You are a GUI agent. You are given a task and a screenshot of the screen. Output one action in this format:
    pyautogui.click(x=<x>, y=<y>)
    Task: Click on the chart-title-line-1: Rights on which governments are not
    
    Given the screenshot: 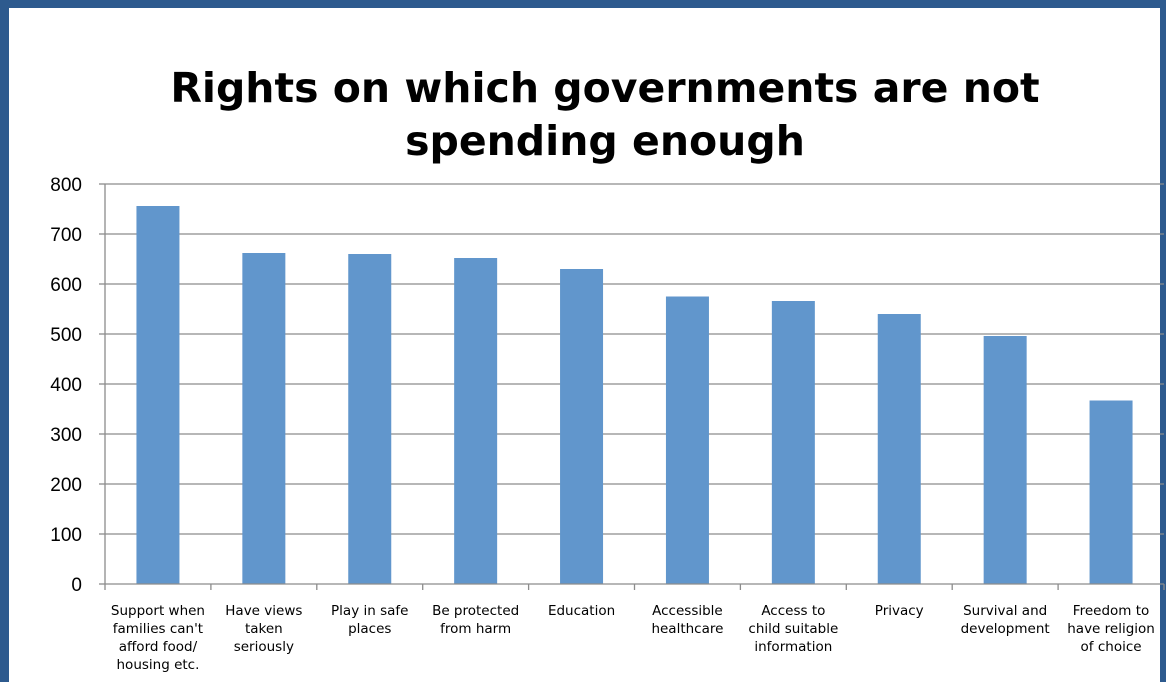 What is the action you would take?
    pyautogui.click(x=604, y=88)
    